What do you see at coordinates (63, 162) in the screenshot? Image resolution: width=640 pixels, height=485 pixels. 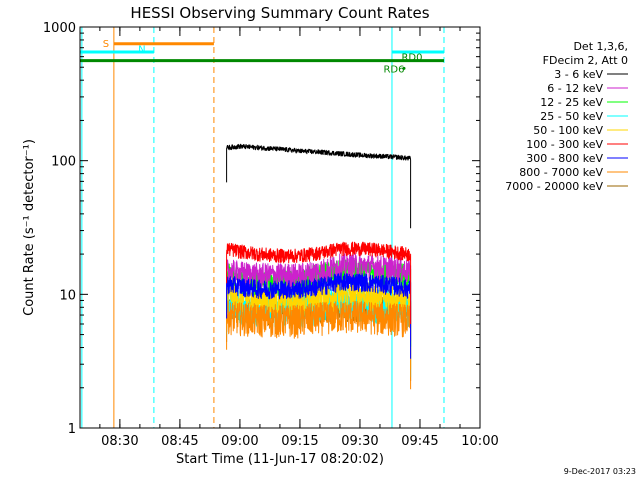 I see `y-tick-label: 100` at bounding box center [63, 162].